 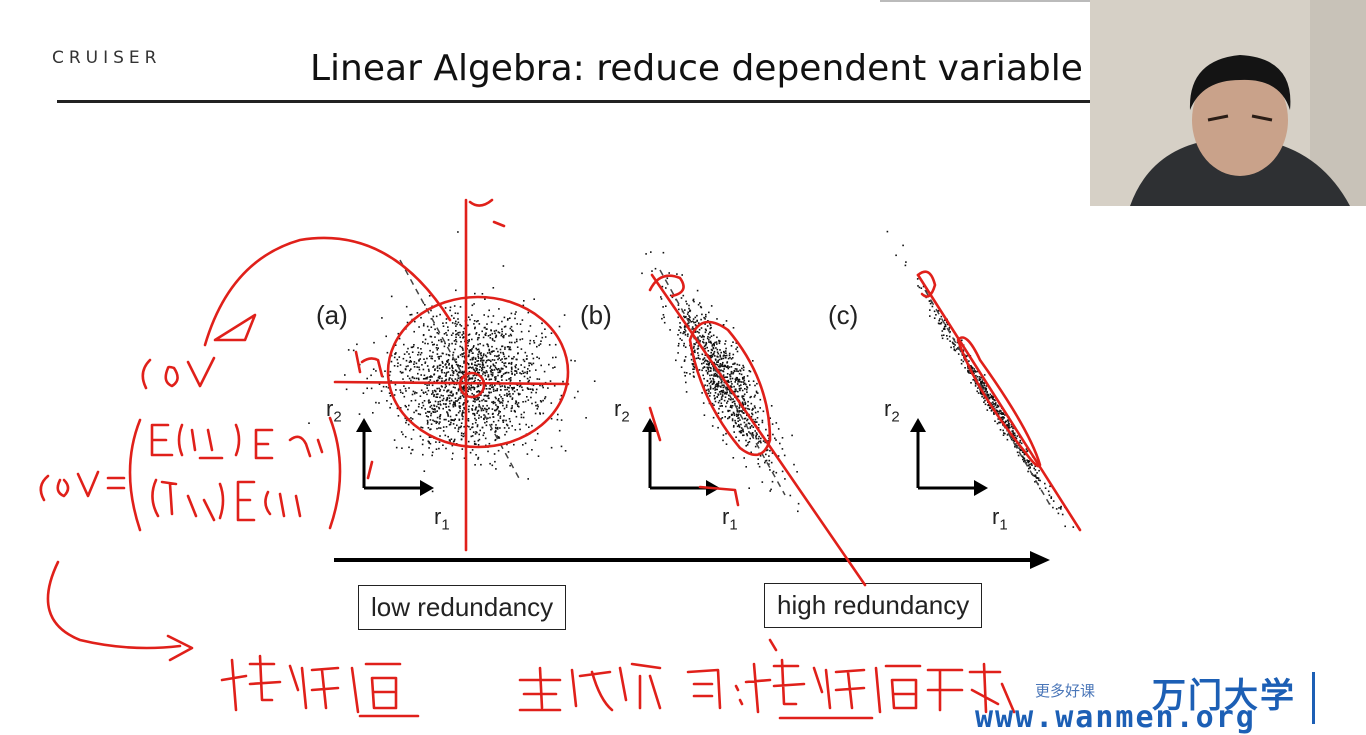 What do you see at coordinates (1000, 519) in the screenshot?
I see `axis-label-r1-c: r1` at bounding box center [1000, 519].